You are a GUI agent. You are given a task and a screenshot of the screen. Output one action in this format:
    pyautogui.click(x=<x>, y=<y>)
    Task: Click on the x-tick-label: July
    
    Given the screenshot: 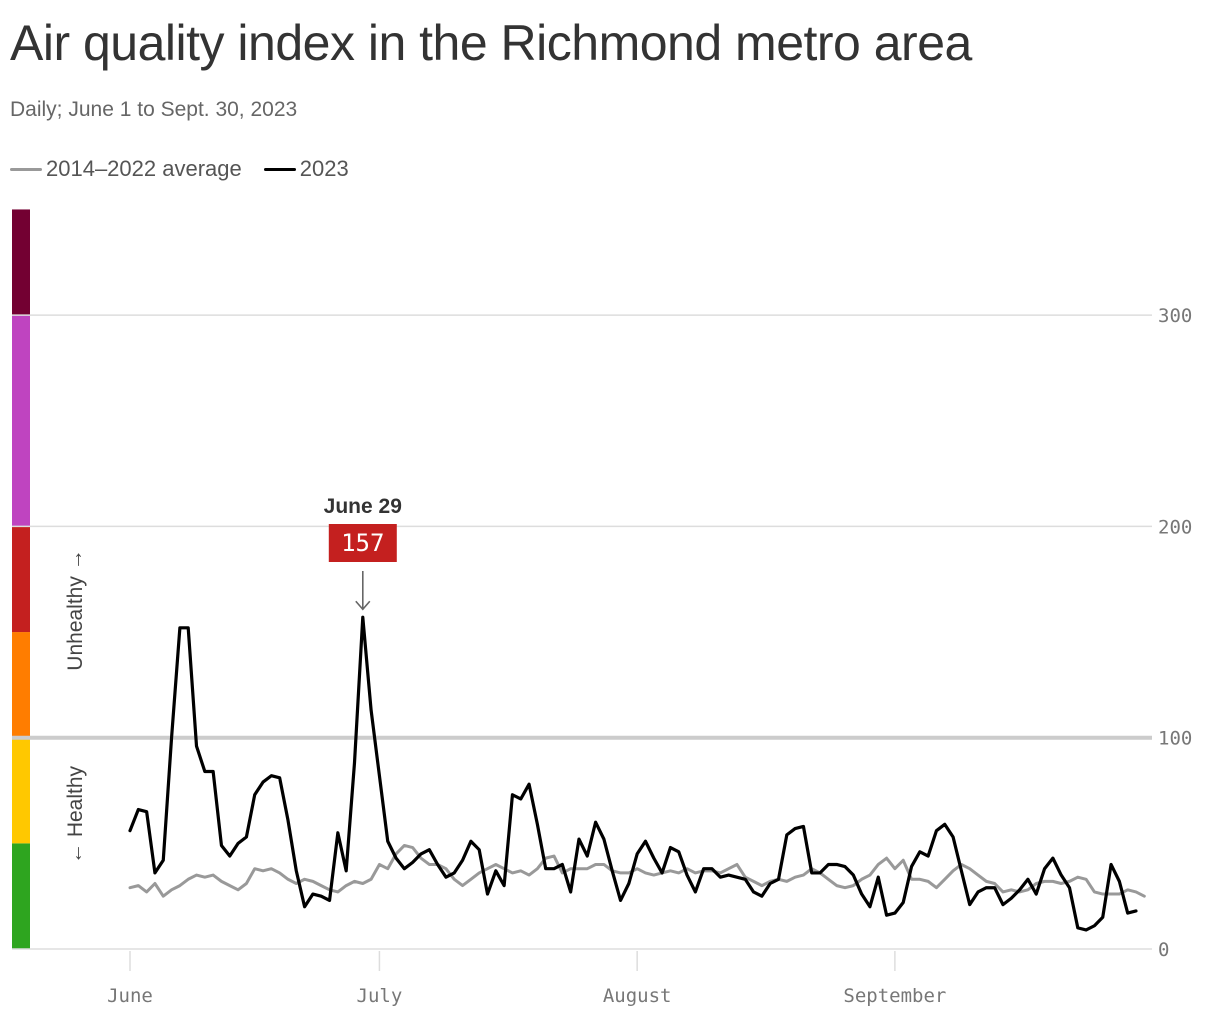 What is the action you would take?
    pyautogui.click(x=380, y=996)
    